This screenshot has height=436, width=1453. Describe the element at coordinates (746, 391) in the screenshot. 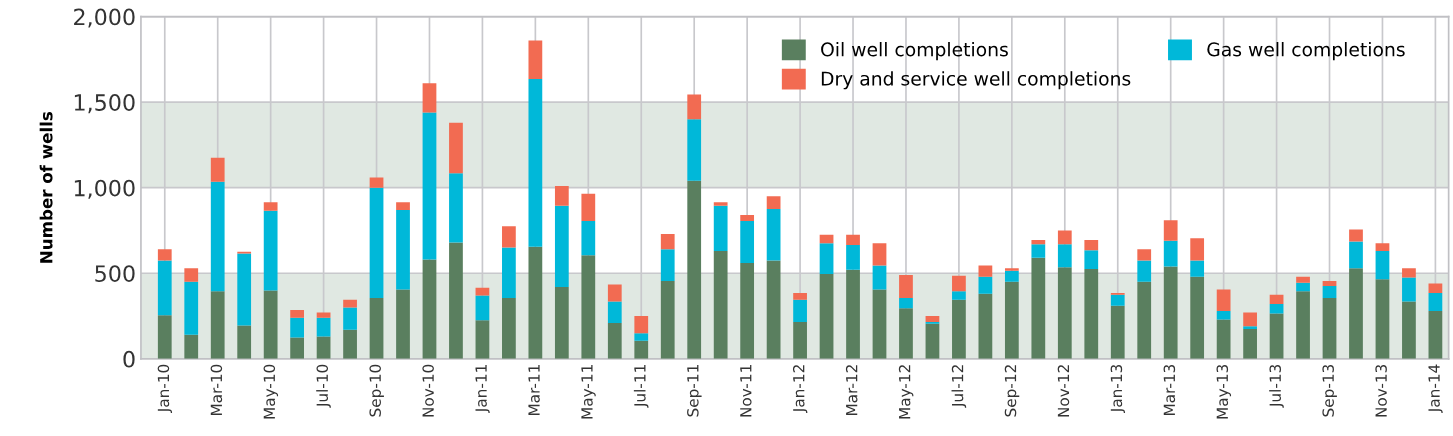

I see `x-tick-label: Nov-11` at that location.